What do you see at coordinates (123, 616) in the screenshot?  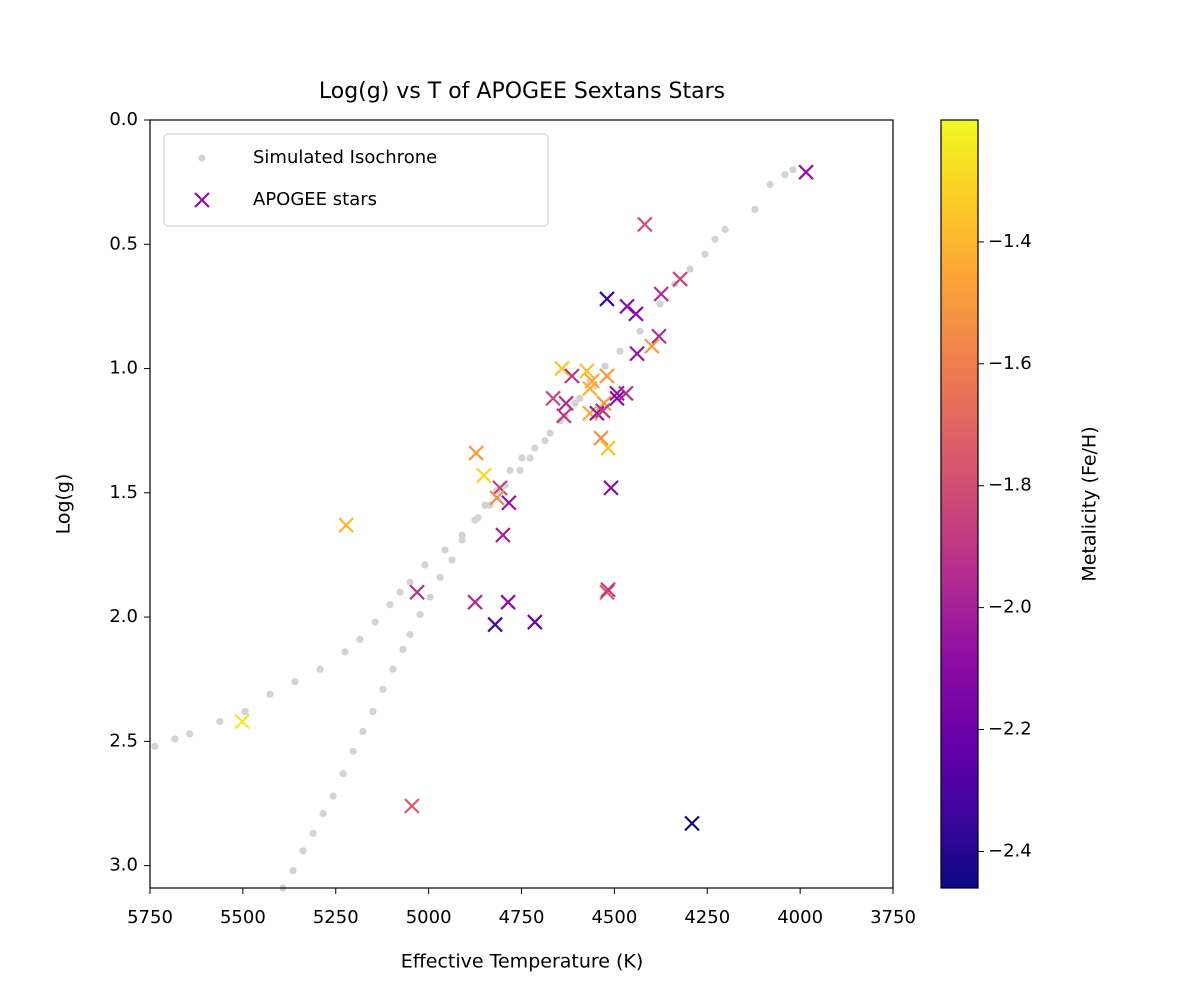 I see `y-tick-label: 2.0` at bounding box center [123, 616].